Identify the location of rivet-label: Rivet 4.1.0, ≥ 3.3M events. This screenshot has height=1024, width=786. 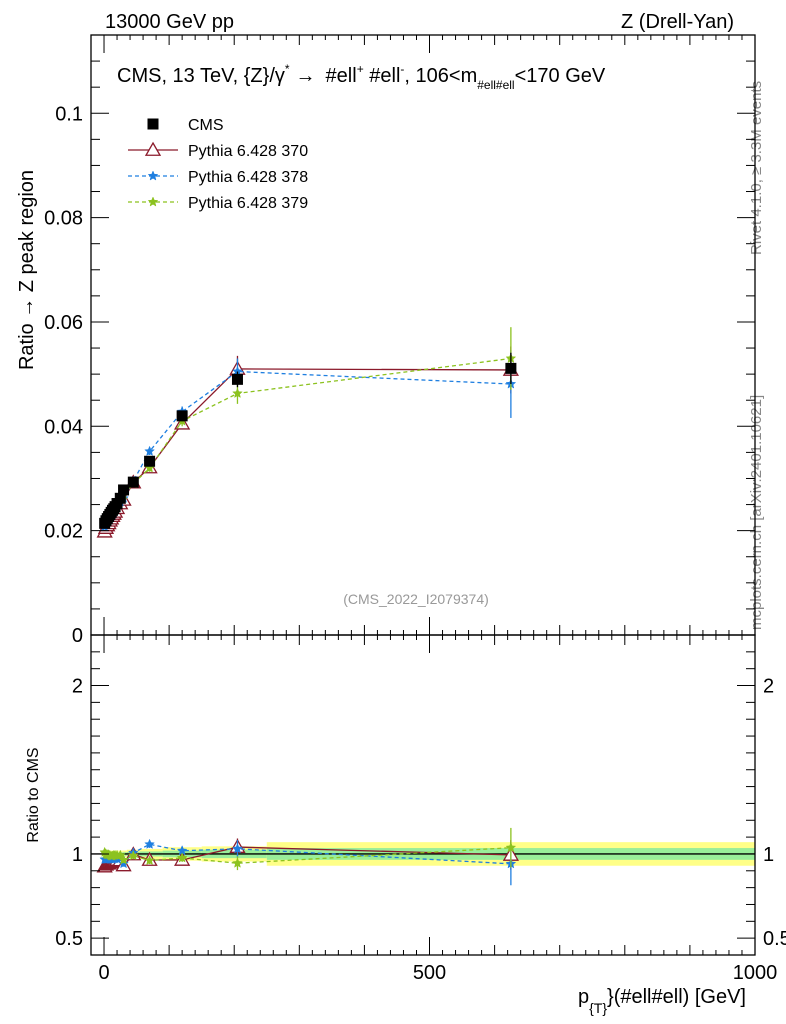
(756, 168).